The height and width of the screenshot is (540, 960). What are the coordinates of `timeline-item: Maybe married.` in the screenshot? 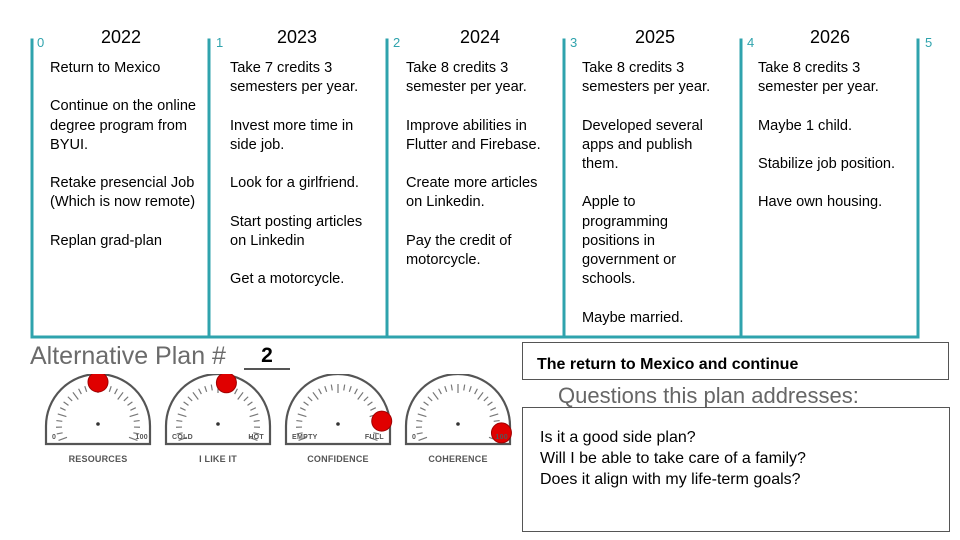 It's located at (633, 317).